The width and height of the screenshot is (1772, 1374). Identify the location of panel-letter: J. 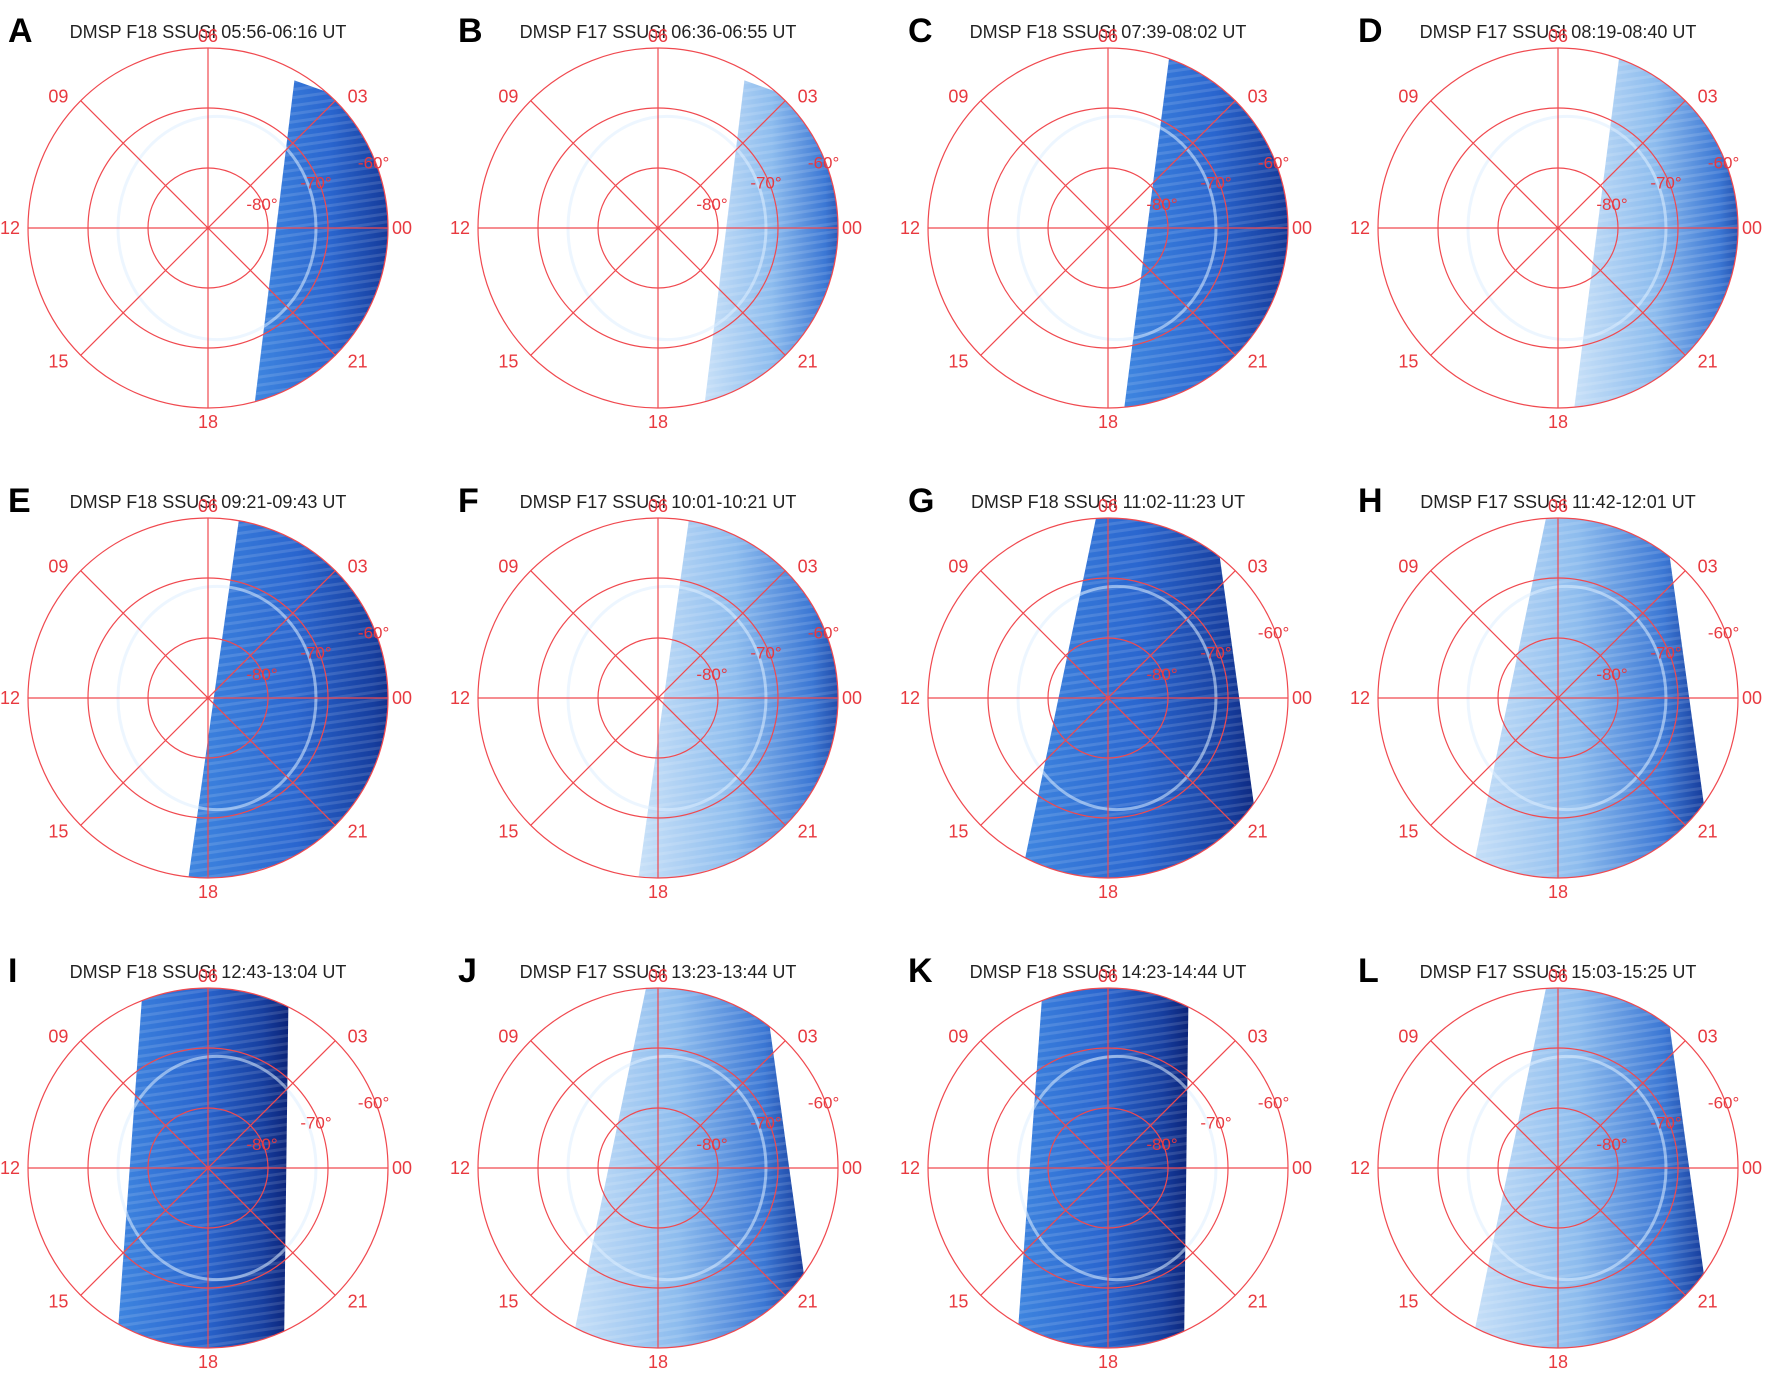
(467, 971).